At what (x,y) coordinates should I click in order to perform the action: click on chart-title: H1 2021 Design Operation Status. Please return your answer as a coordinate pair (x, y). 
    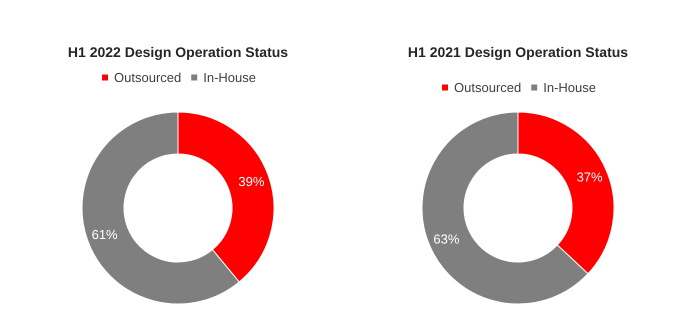
    Looking at the image, I should click on (518, 52).